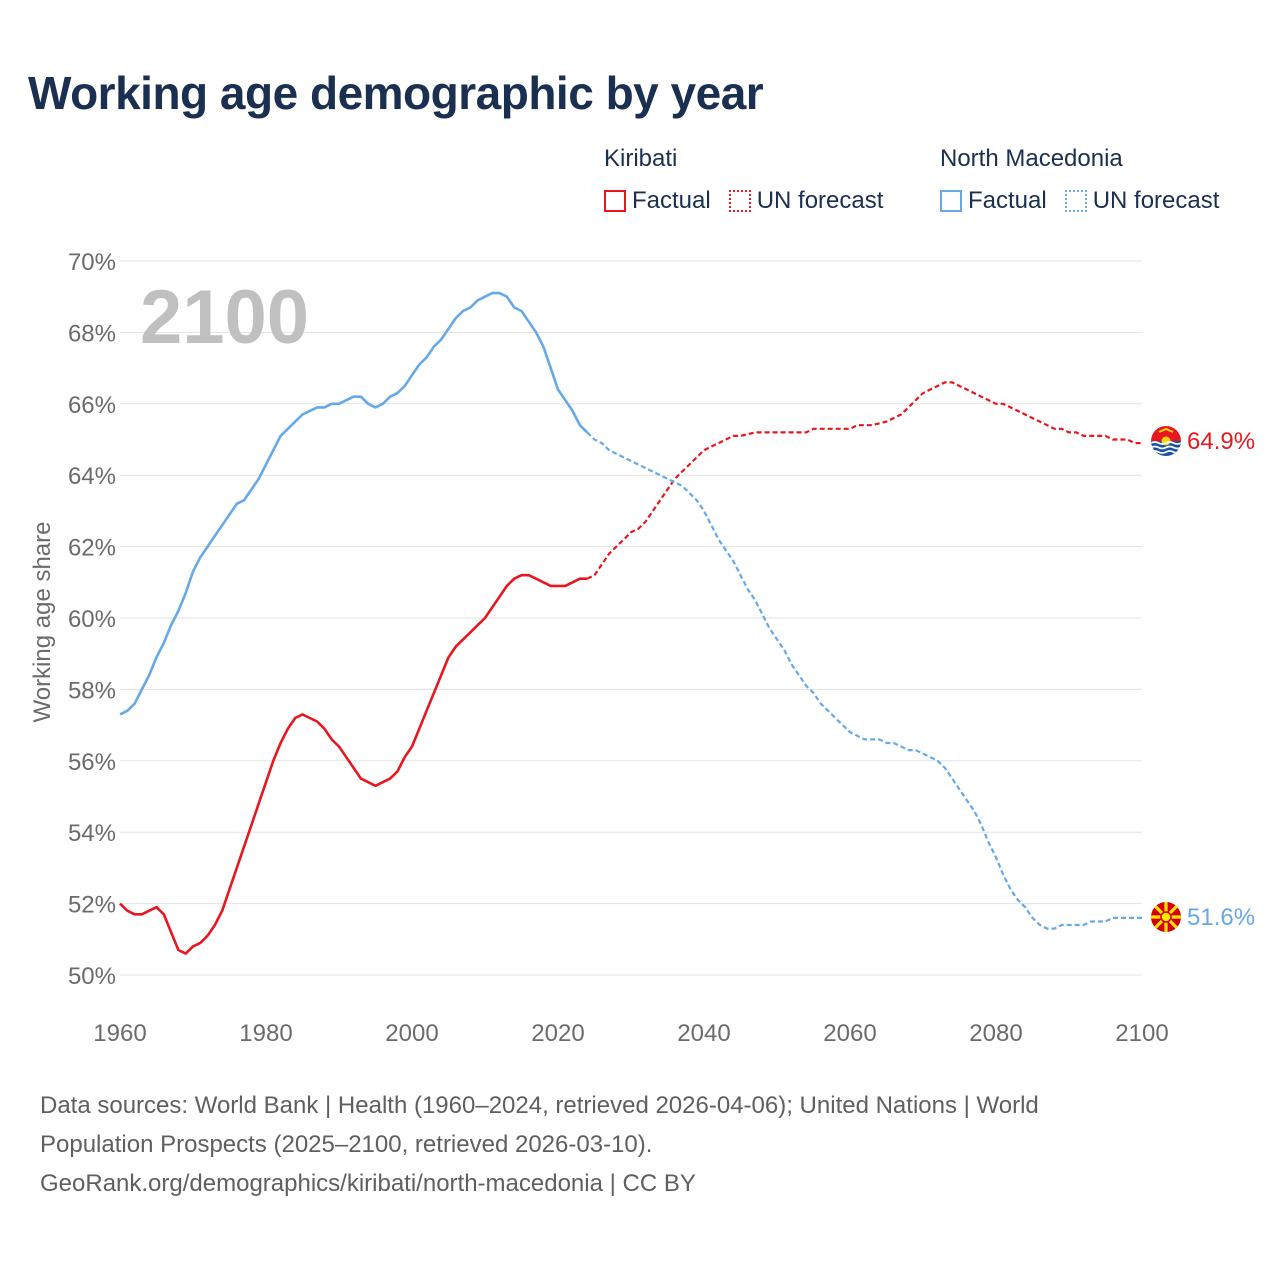  I want to click on kiribati-factual-line, so click(353, 764).